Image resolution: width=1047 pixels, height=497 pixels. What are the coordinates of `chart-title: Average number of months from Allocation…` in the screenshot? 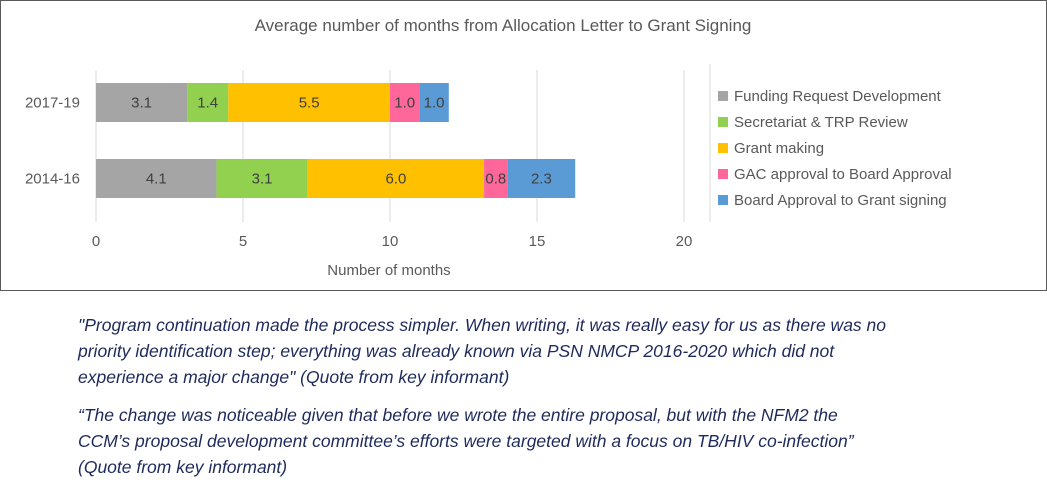 It's located at (503, 25).